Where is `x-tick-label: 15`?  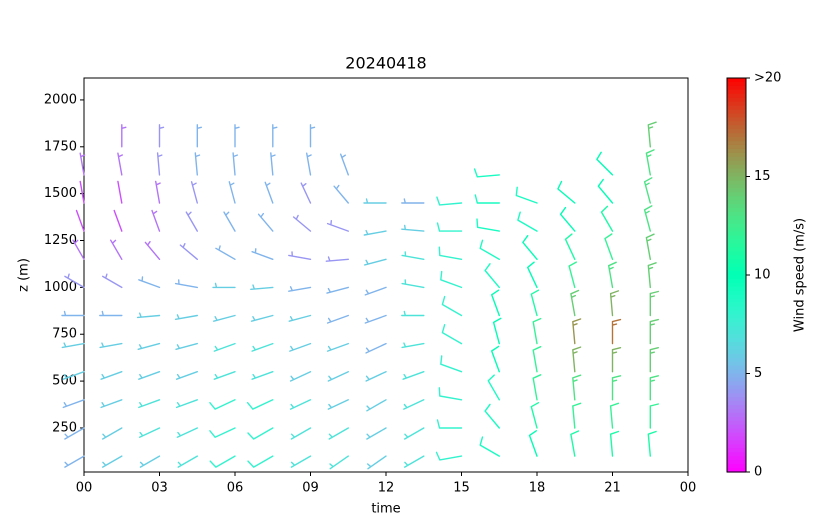
x-tick-label: 15 is located at coordinates (461, 488).